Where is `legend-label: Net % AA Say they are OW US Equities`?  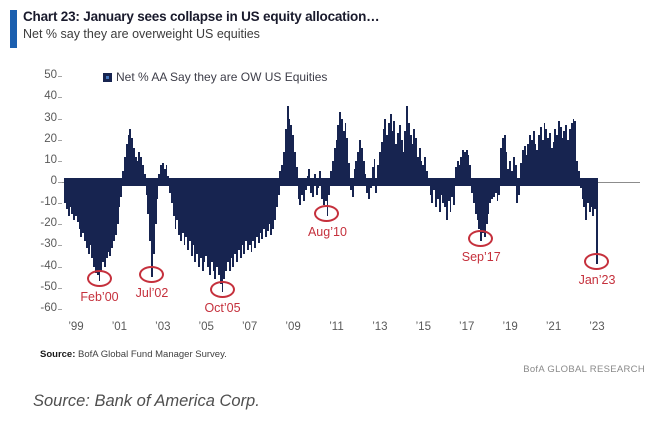
legend-label: Net % AA Say they are OW US Equities is located at coordinates (222, 77).